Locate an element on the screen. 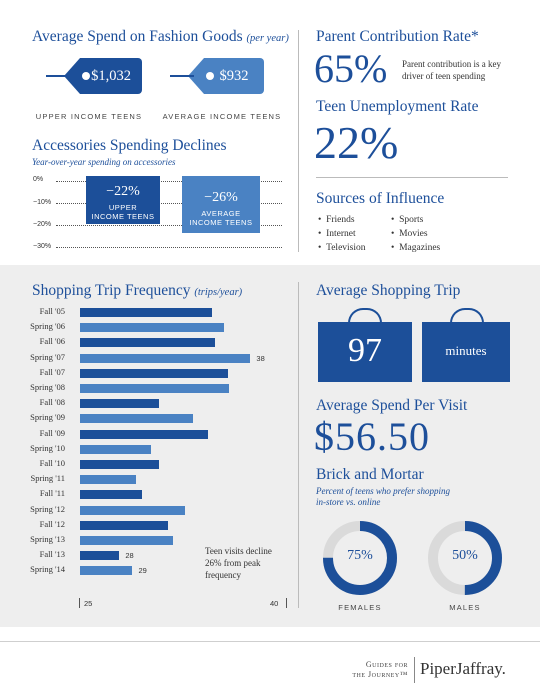 This screenshot has width=540, height=698. average-spend-value: $932 is located at coordinates (234, 76).